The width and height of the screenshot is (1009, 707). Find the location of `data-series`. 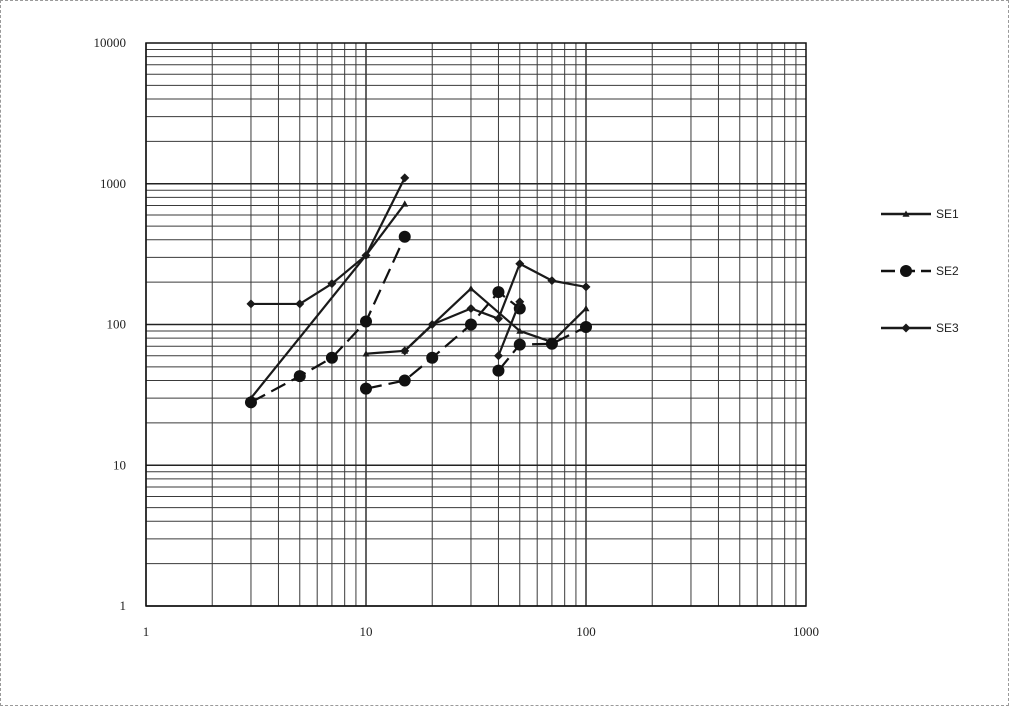

data-series is located at coordinates (418, 291).